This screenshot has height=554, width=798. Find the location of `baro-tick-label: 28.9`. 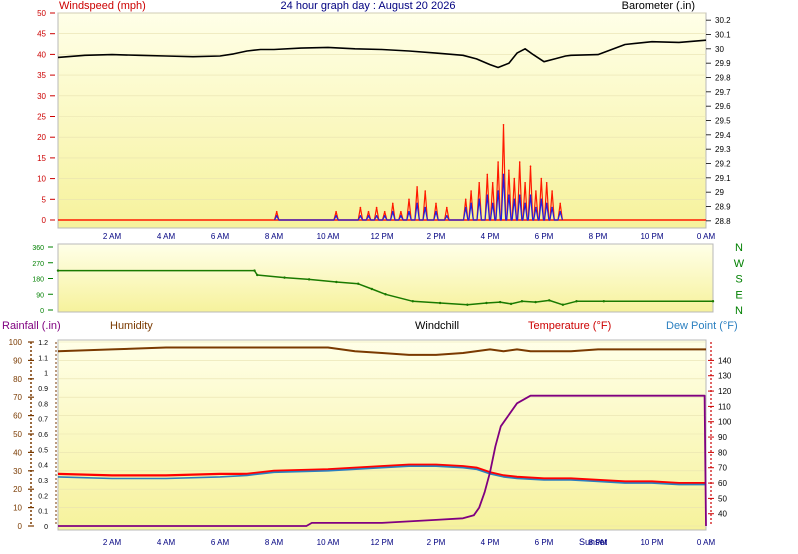

baro-tick-label: 28.9 is located at coordinates (723, 207).